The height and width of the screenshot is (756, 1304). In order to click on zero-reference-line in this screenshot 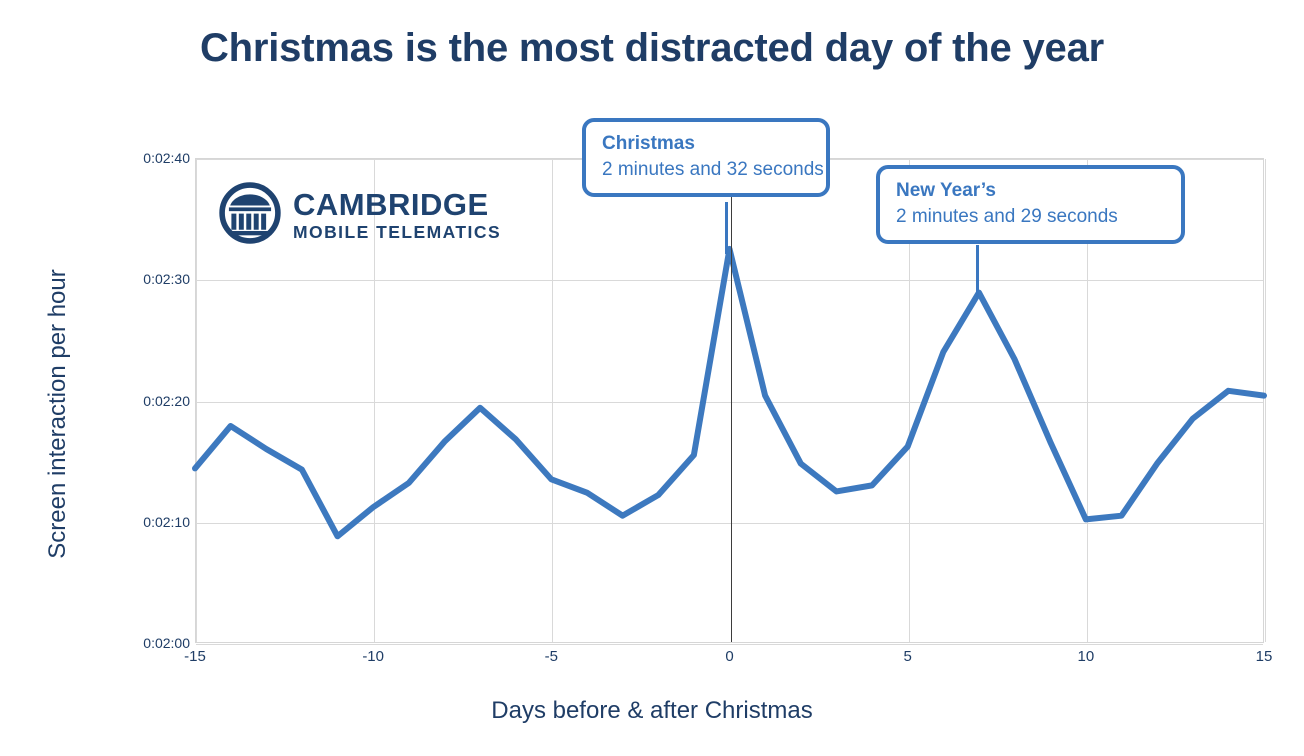, I will do `click(731, 400)`.